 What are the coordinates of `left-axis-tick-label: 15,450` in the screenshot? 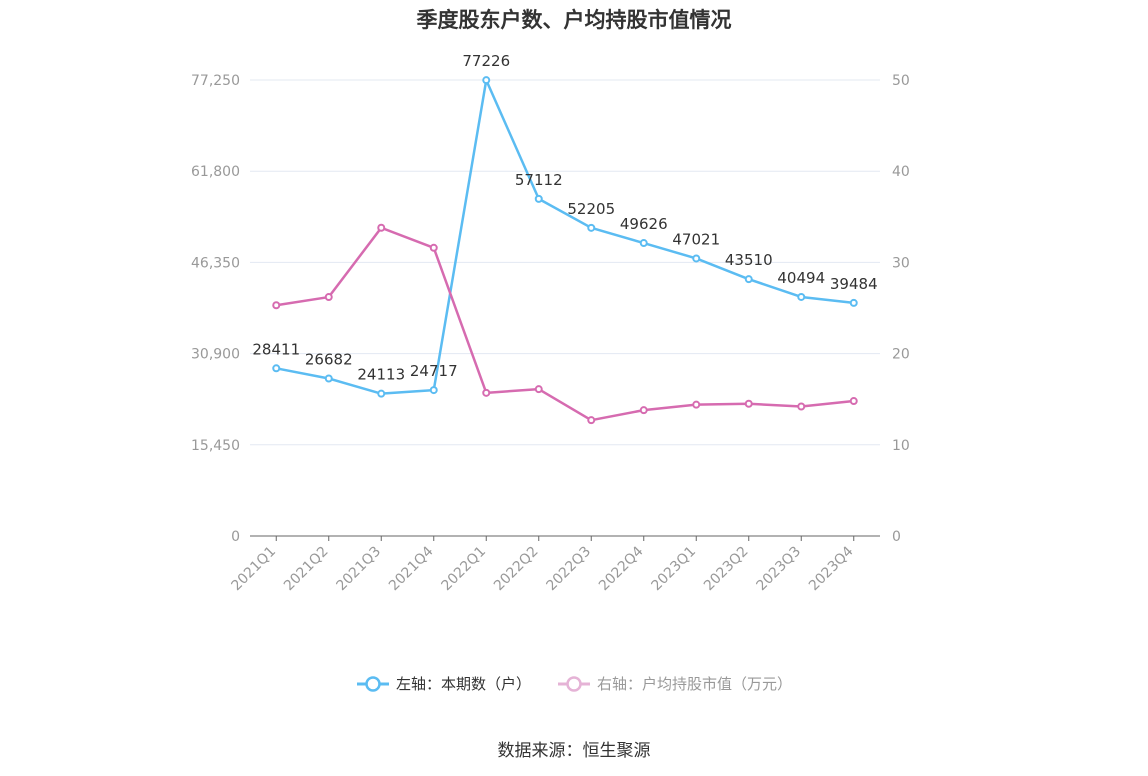 It's located at (215, 446).